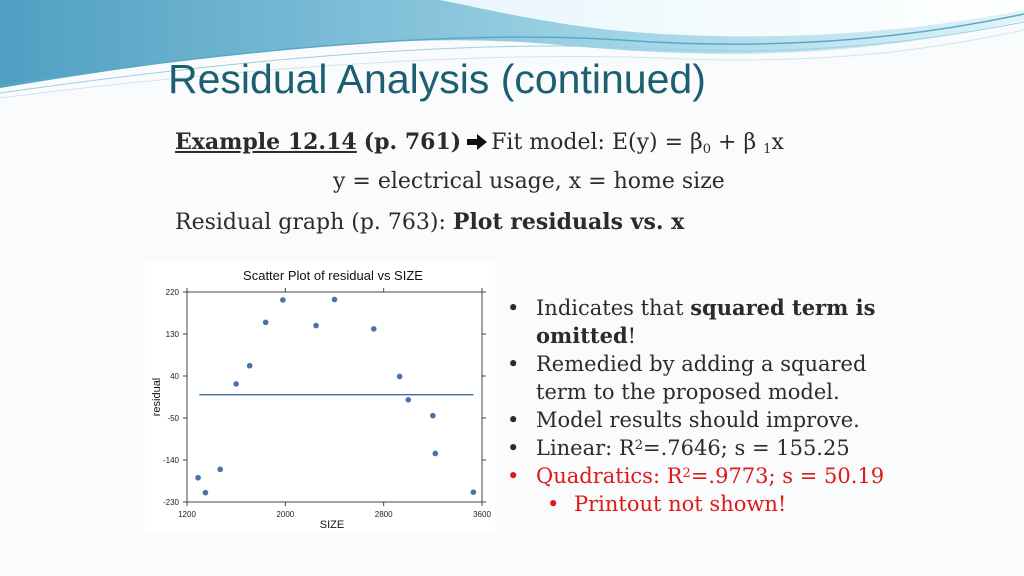 This screenshot has width=1024, height=576. What do you see at coordinates (333, 275) in the screenshot?
I see `chart-title: Scatter Plot of residual vs SIZE` at bounding box center [333, 275].